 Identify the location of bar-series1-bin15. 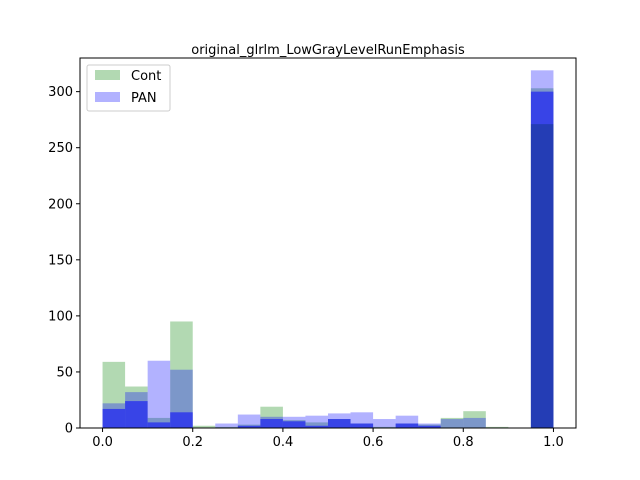
(452, 423).